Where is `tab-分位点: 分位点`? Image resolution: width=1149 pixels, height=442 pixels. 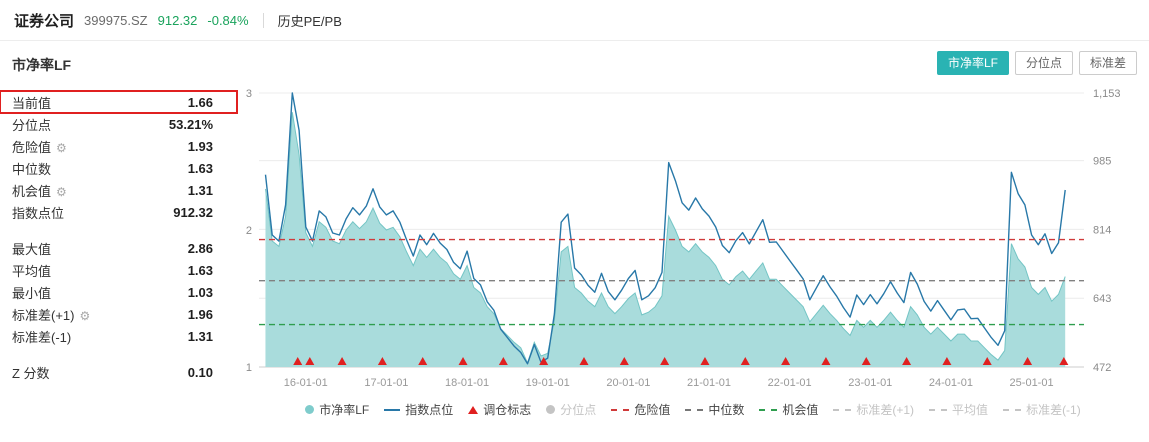 tab-分位点: 分位点 is located at coordinates (1043, 63).